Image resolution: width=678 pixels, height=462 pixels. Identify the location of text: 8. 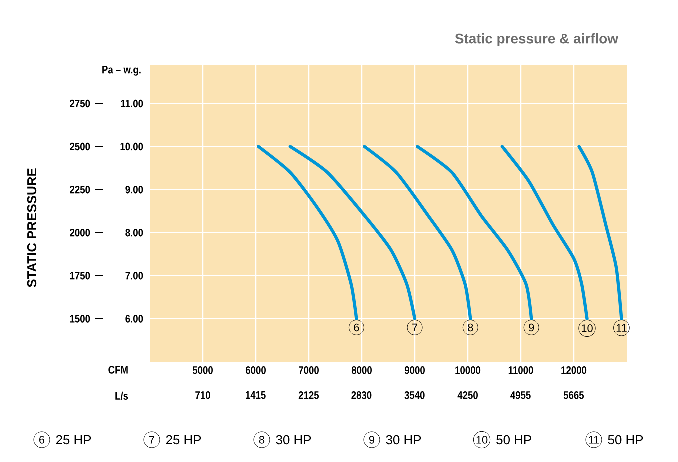
(262, 440).